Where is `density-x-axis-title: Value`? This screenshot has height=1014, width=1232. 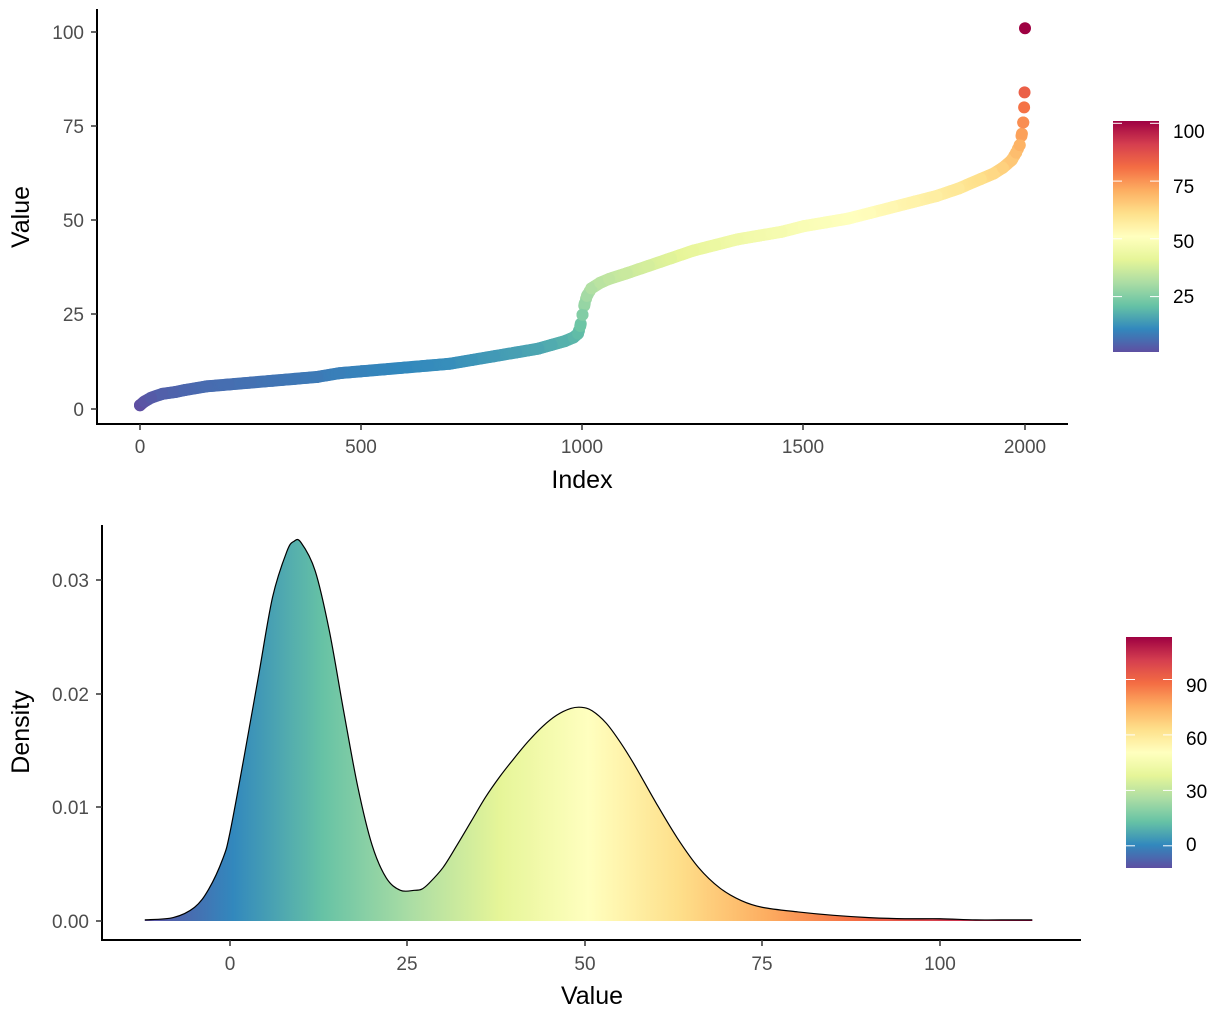
density-x-axis-title: Value is located at coordinates (592, 996).